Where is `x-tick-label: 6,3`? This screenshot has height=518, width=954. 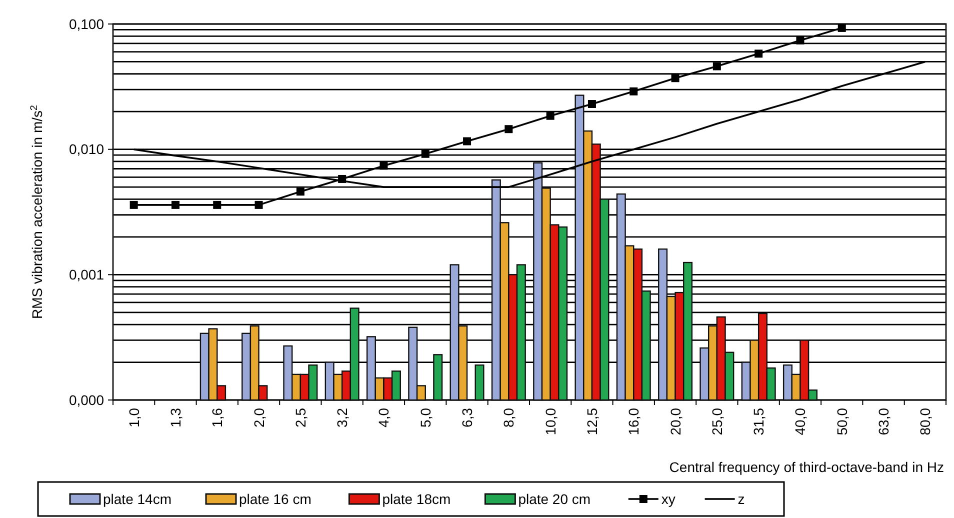 x-tick-label: 6,3 is located at coordinates (467, 418).